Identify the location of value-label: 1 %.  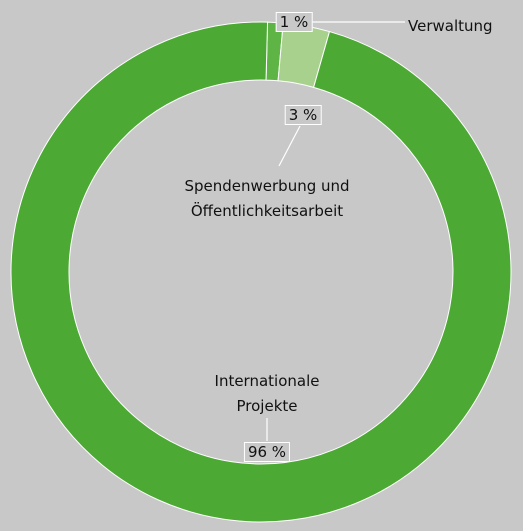
(294, 22).